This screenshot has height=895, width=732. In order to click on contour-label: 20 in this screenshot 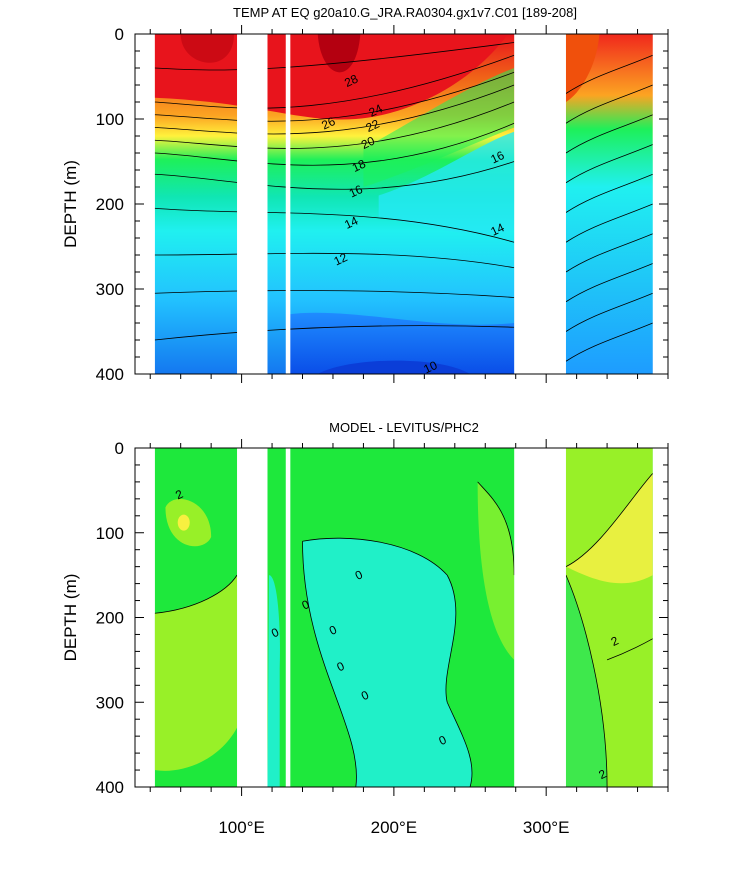, I will do `click(368, 143)`.